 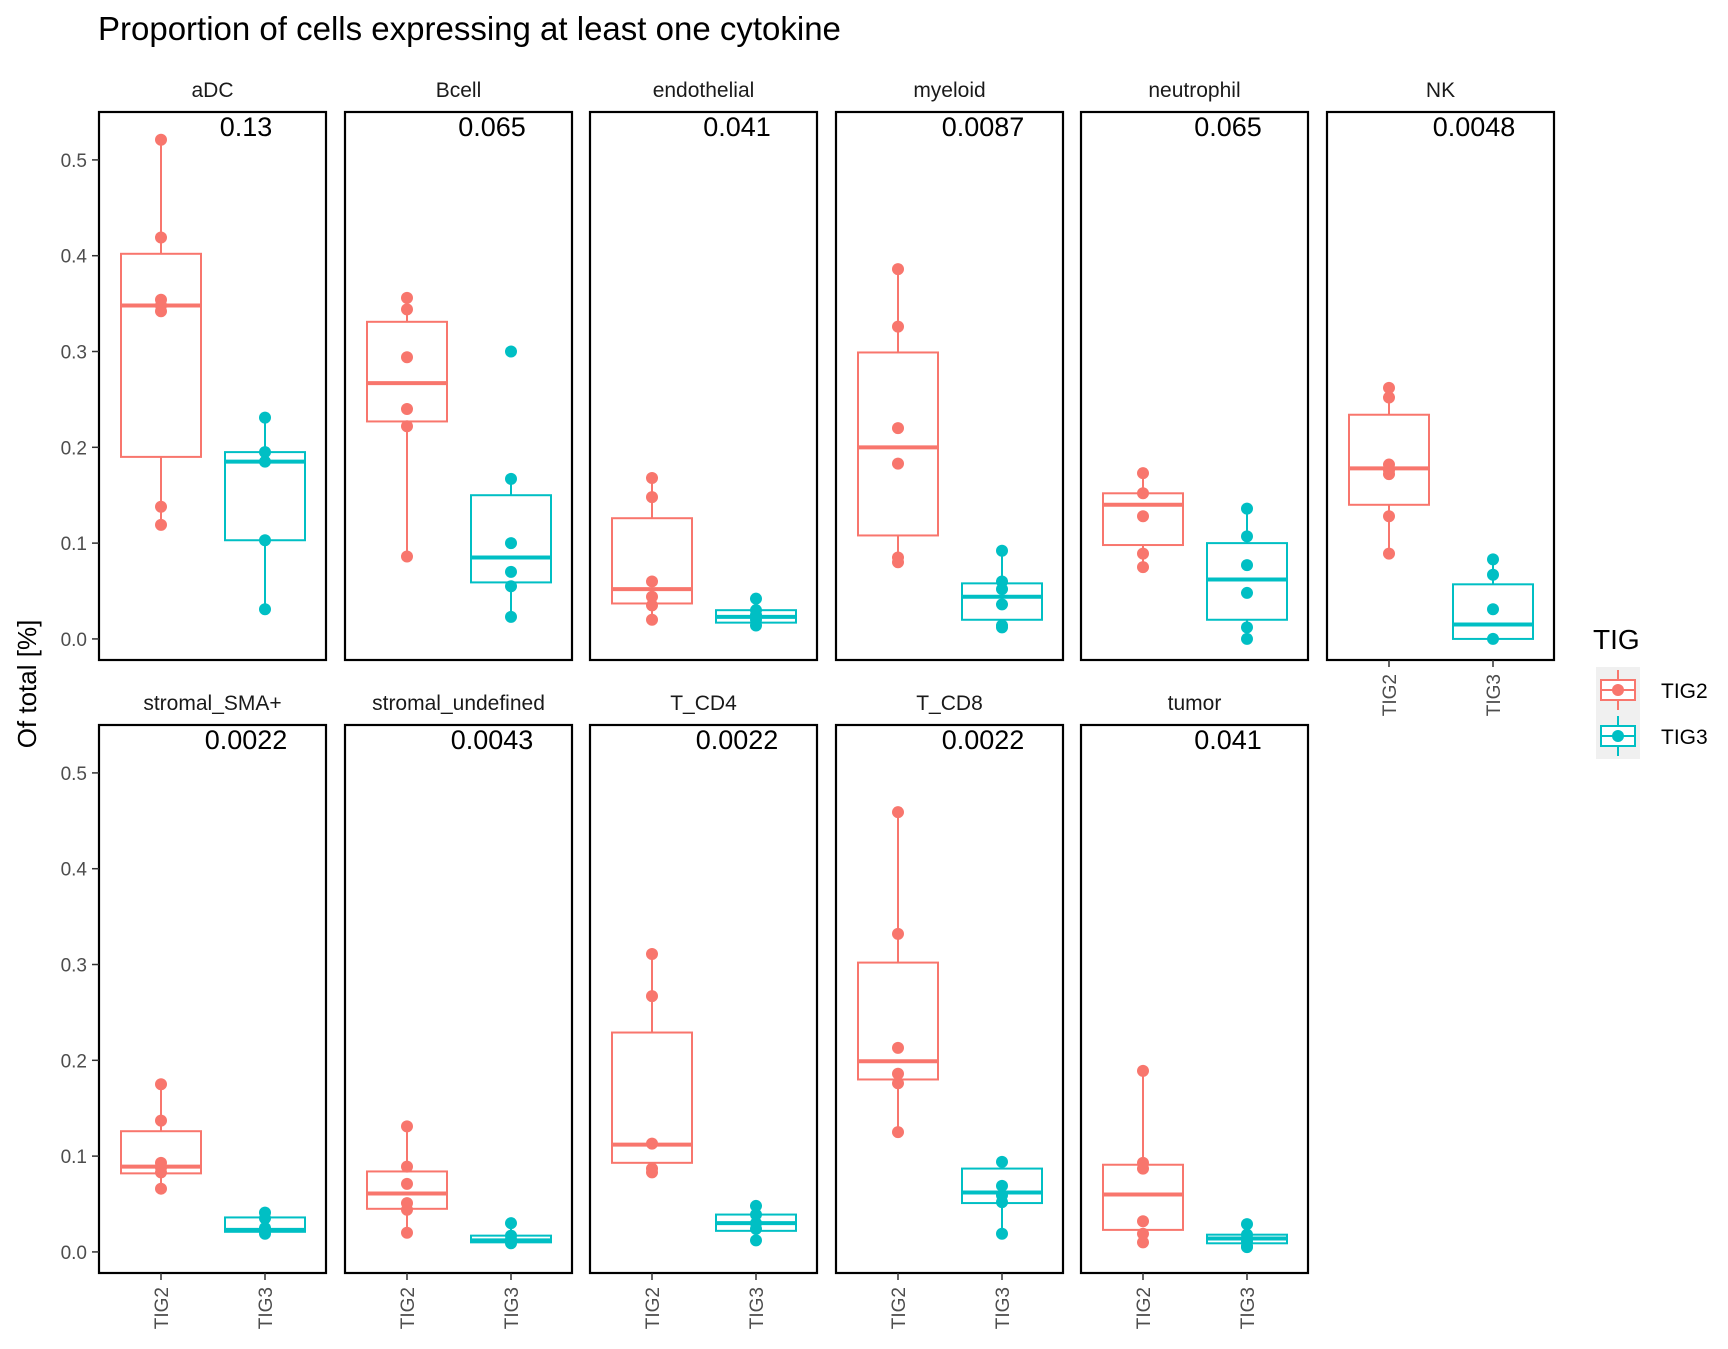 What do you see at coordinates (1618, 736) in the screenshot?
I see `legend-key-point` at bounding box center [1618, 736].